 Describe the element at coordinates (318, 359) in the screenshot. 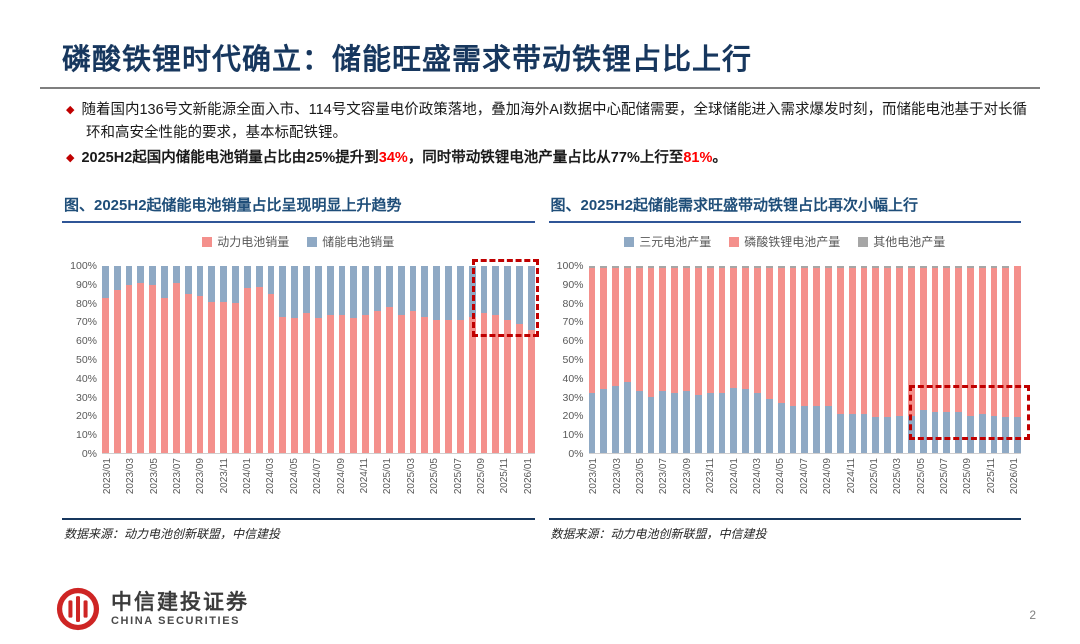

I see `bar-2024/07` at that location.